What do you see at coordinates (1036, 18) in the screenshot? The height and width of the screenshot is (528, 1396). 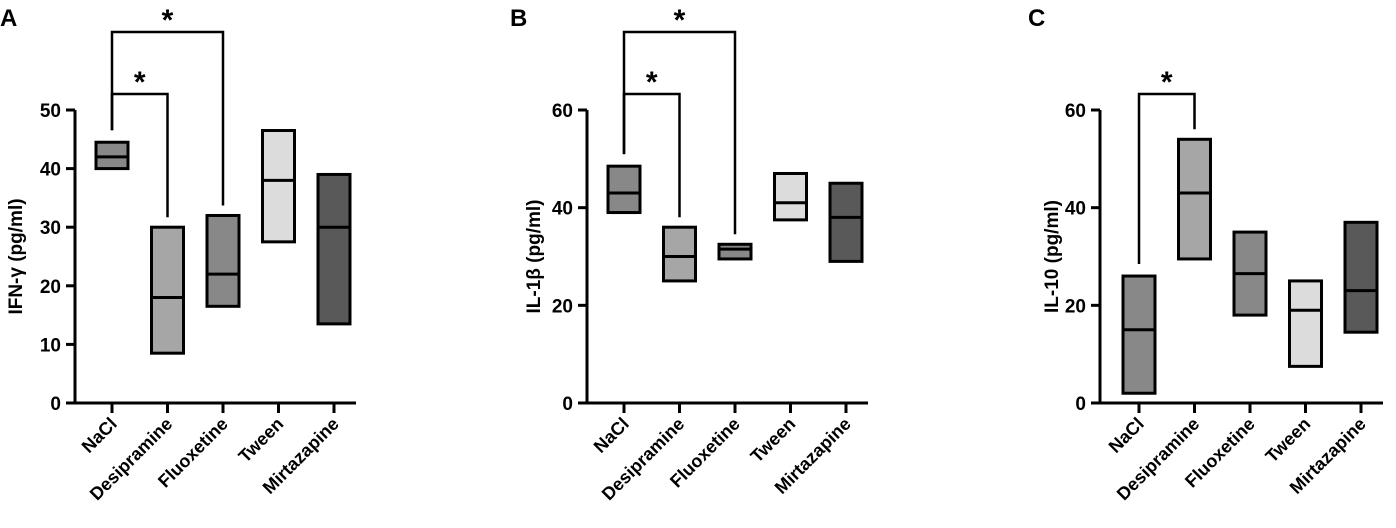 I see `panel-letter: C` at bounding box center [1036, 18].